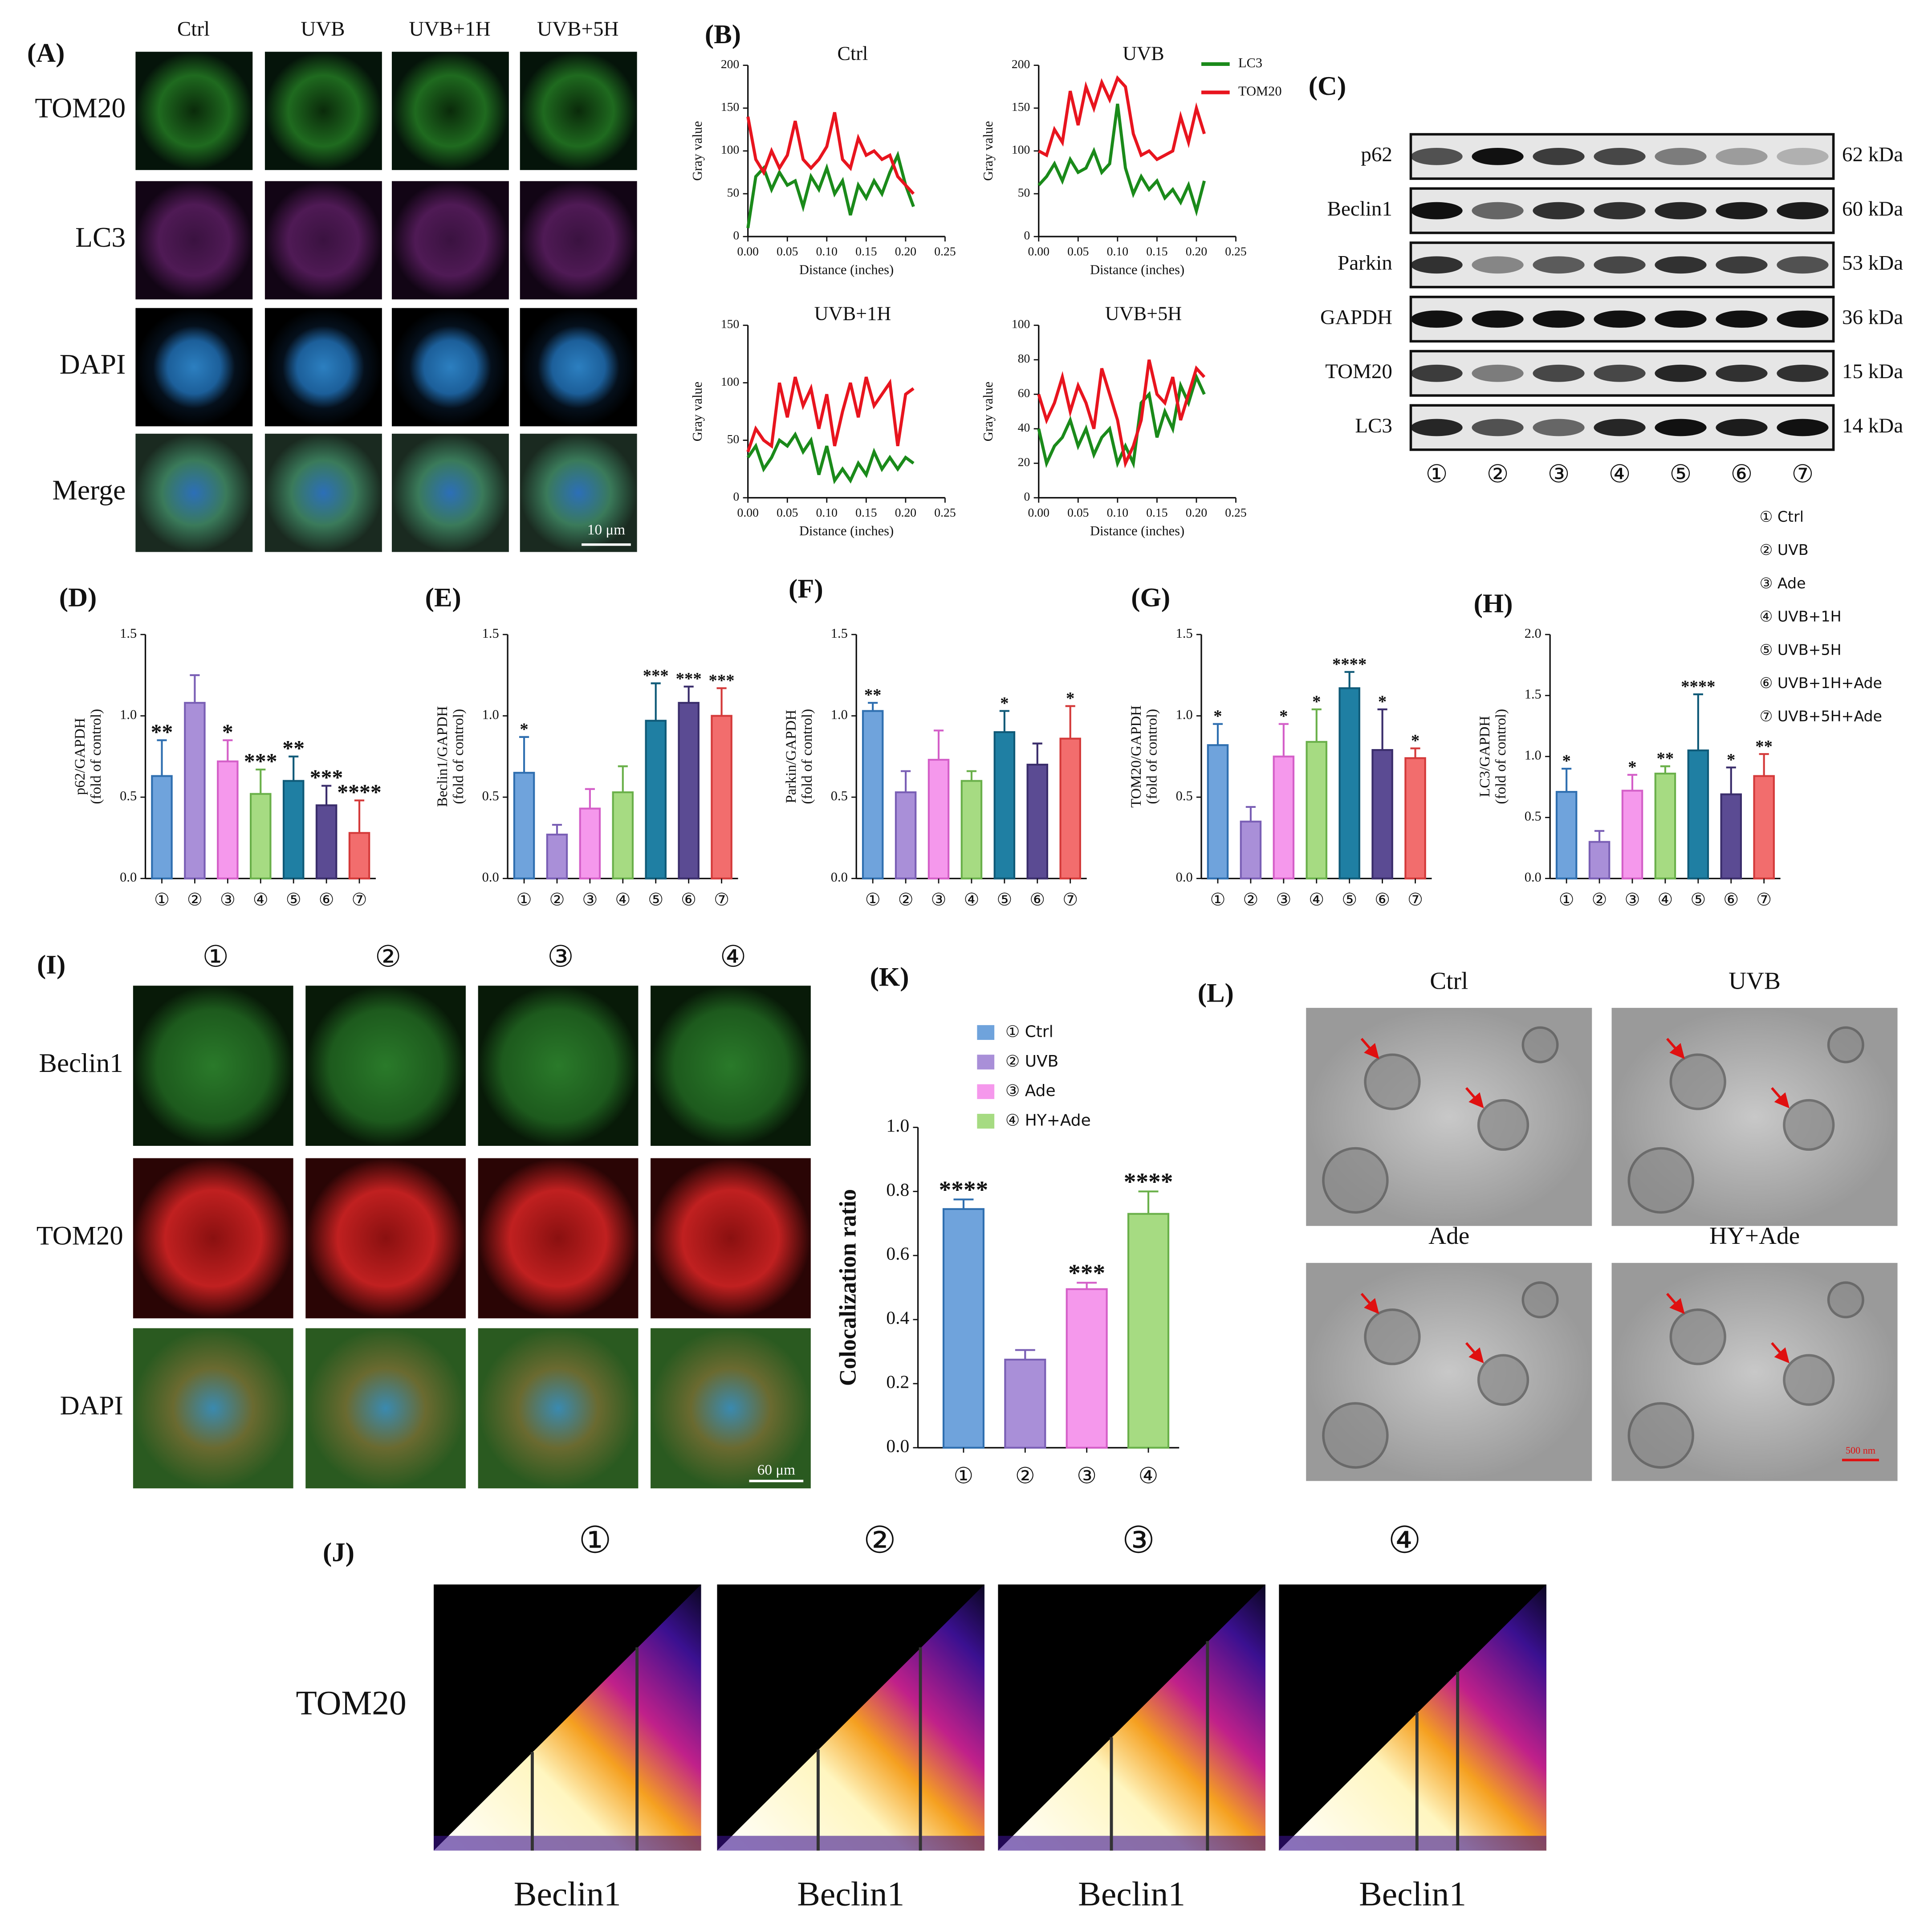 The width and height of the screenshot is (1932, 1927). Describe the element at coordinates (1661, 1435) in the screenshot. I see `organelle` at that location.